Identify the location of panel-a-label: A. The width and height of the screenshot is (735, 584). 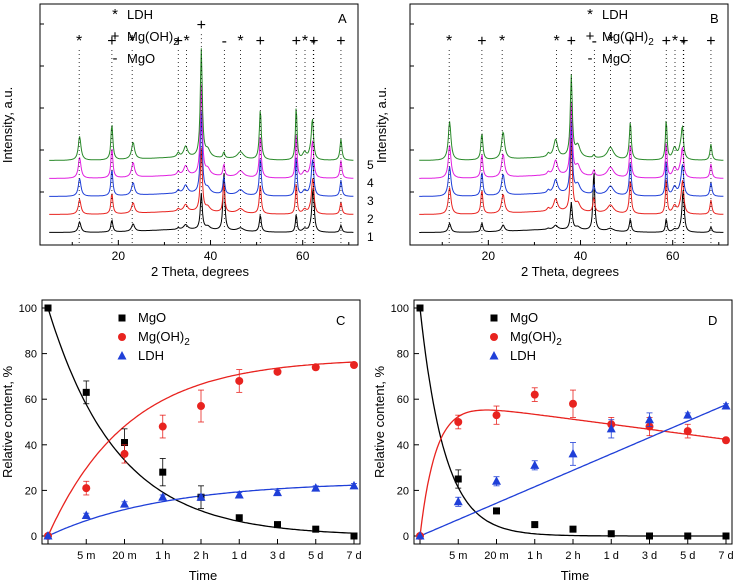
(342, 18).